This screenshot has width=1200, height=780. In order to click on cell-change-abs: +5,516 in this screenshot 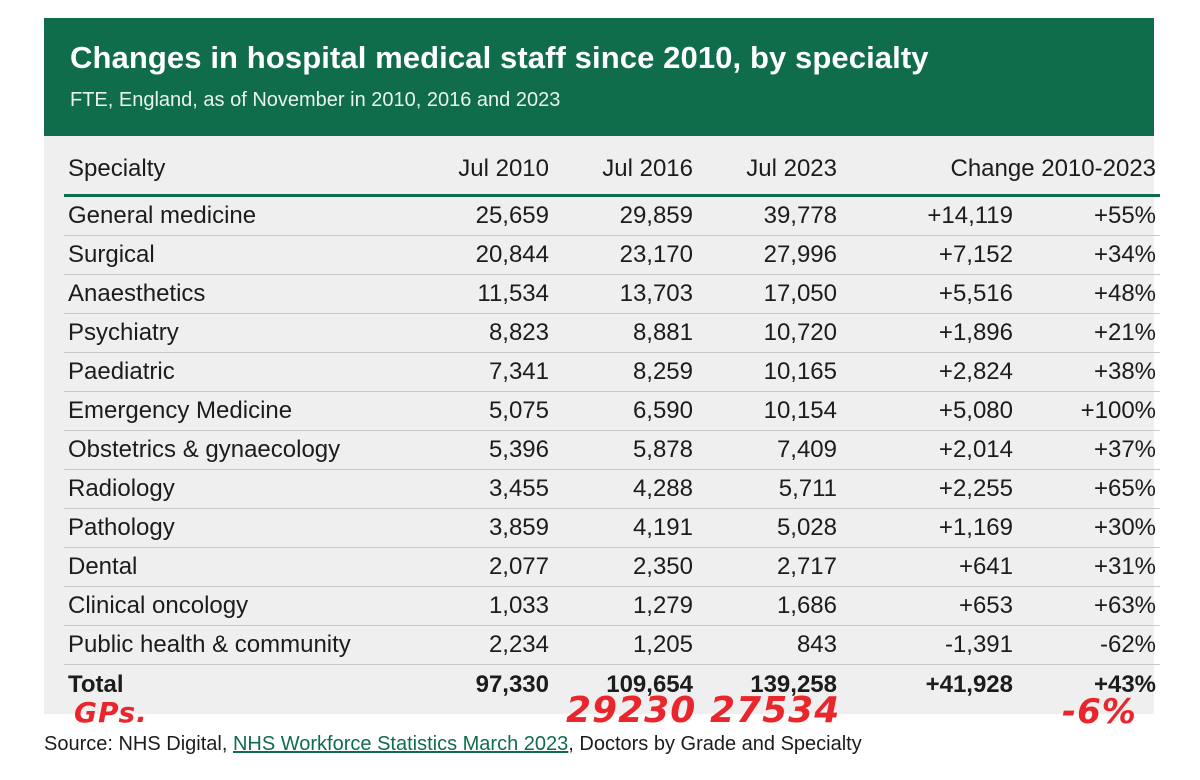, I will do `click(929, 294)`.